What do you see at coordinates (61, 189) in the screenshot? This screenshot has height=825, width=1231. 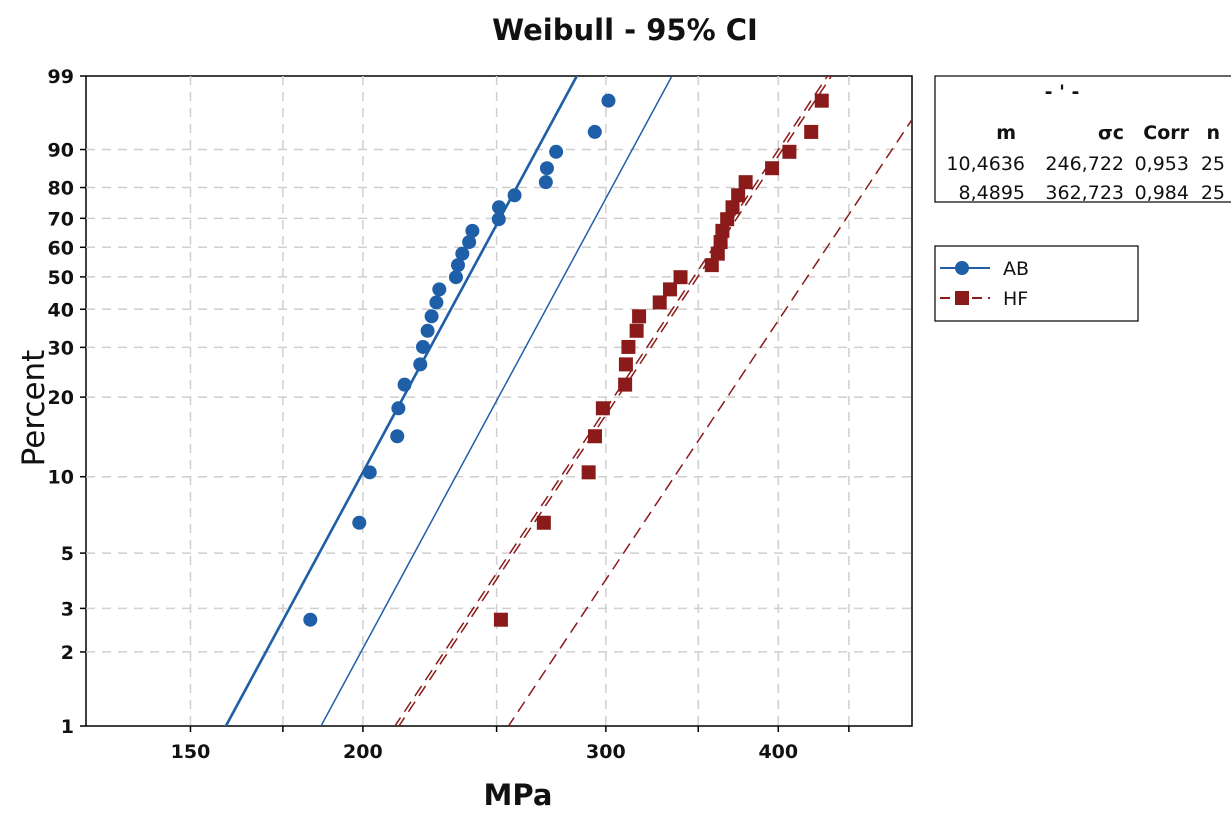 I see `y-tick-label: 80` at bounding box center [61, 189].